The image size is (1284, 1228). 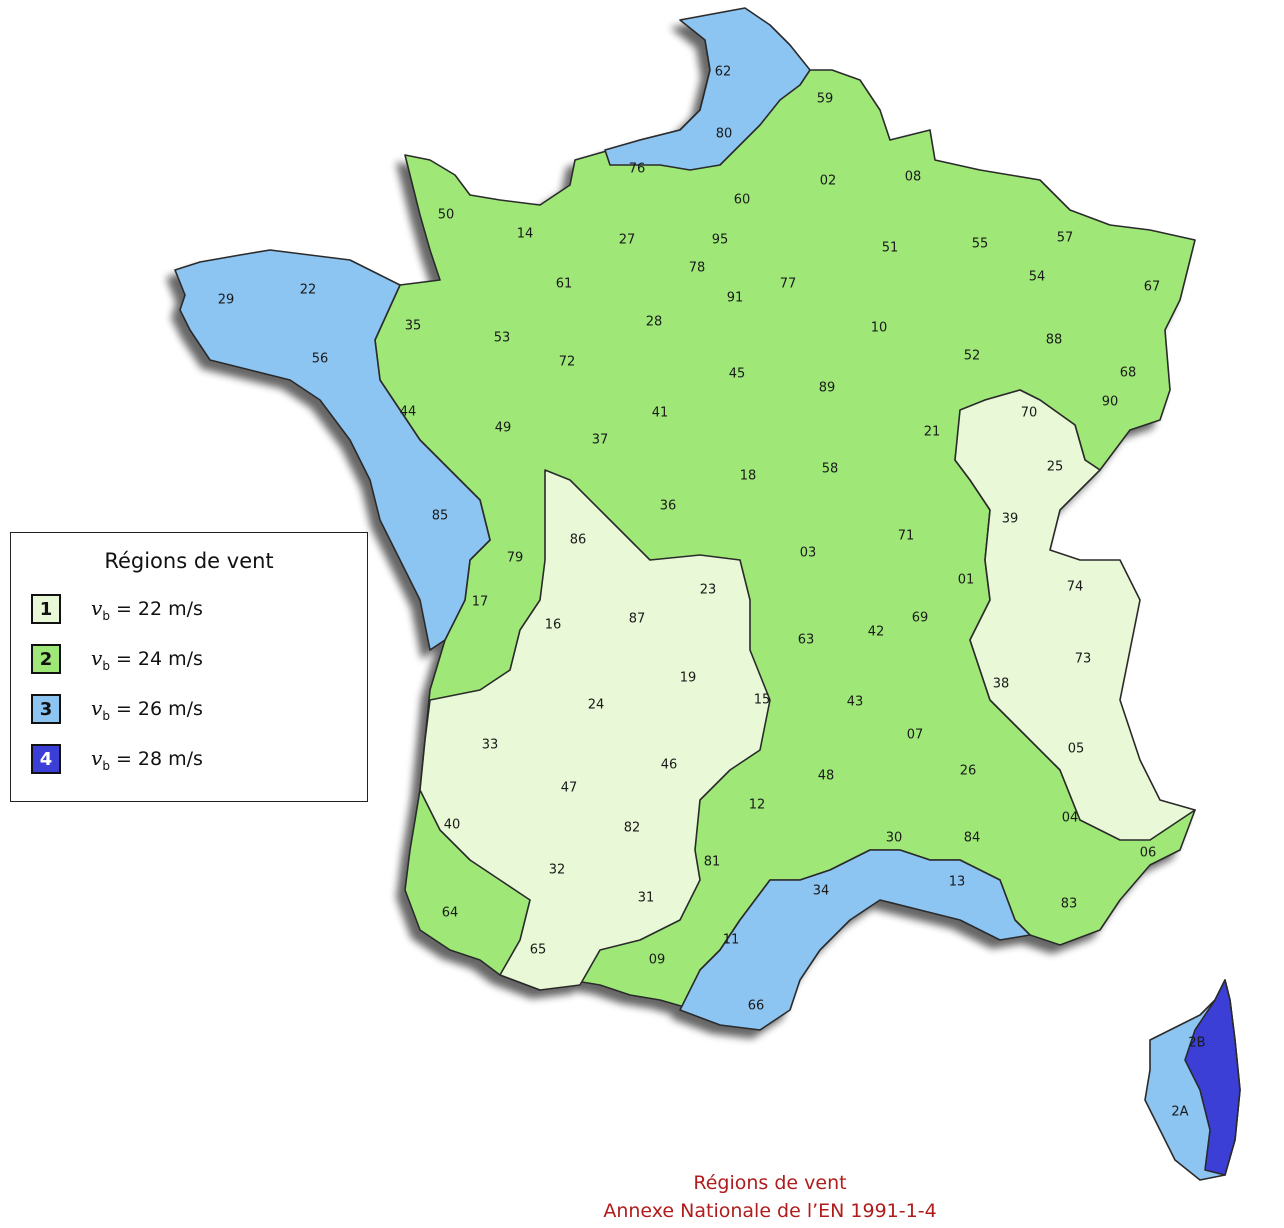 I want to click on department-label-62: 62, so click(x=723, y=72).